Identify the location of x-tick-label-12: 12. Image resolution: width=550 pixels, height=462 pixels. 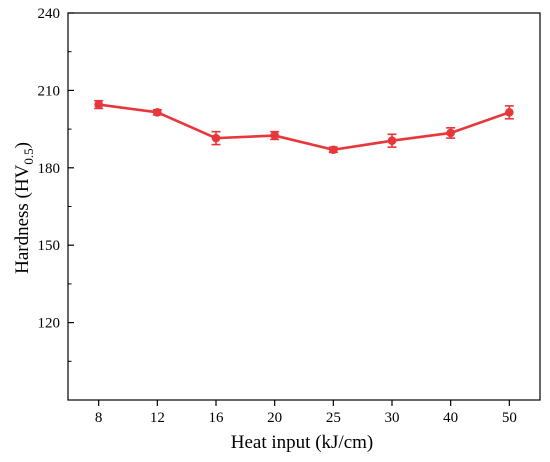
(157, 418).